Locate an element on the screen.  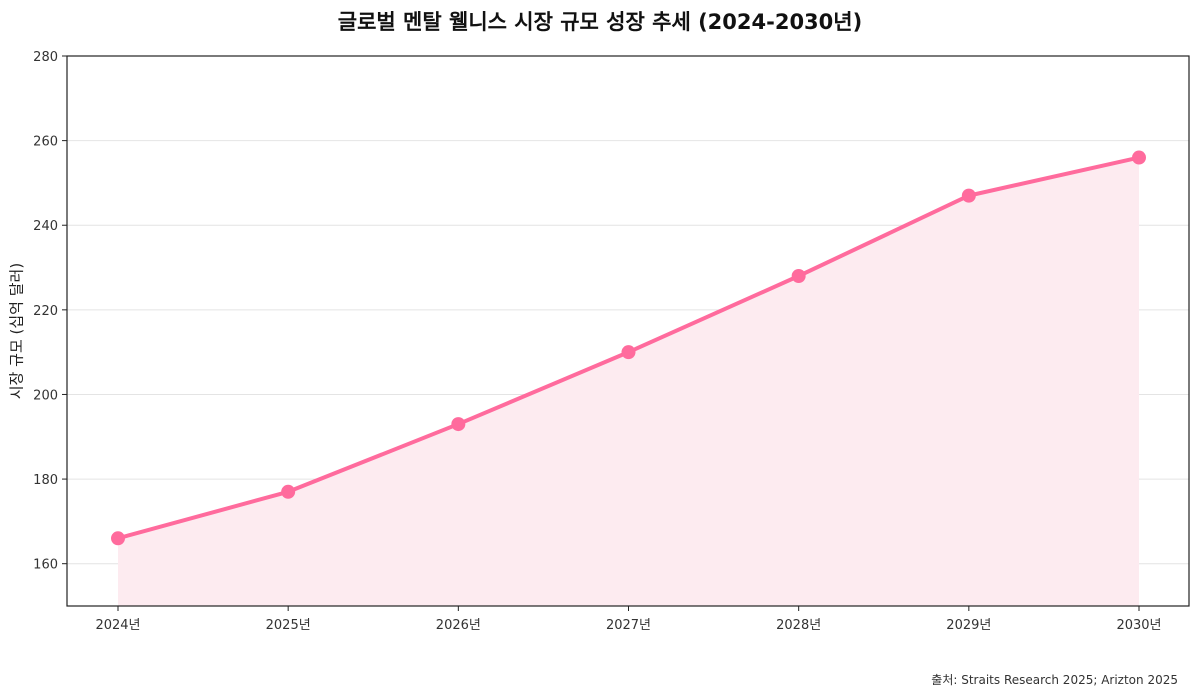
x-tick-label: 2026년 is located at coordinates (458, 625).